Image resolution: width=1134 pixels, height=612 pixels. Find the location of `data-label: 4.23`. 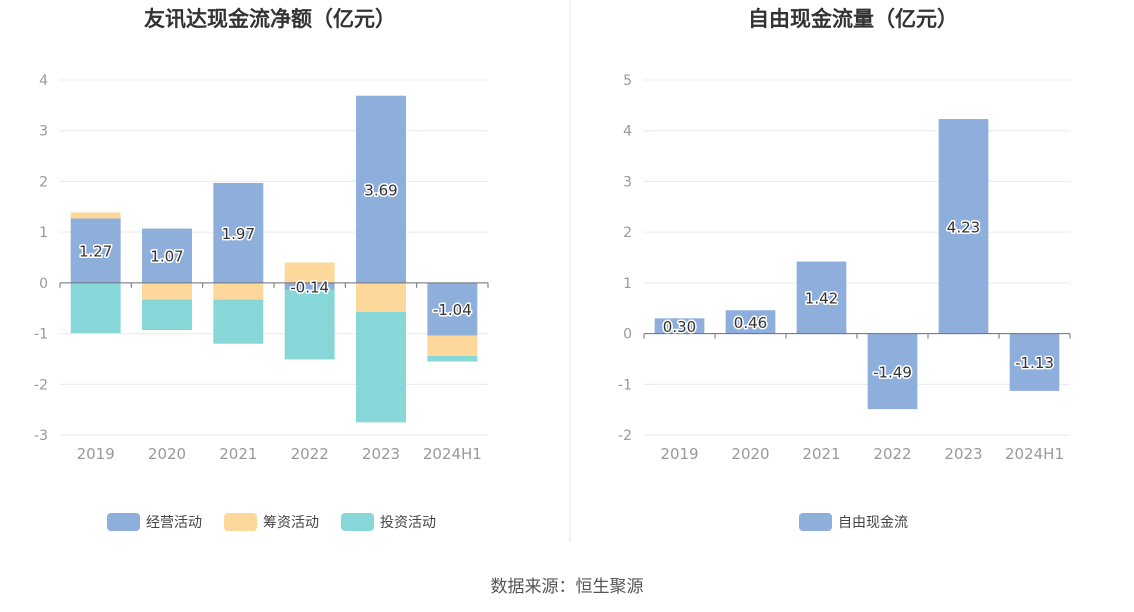

data-label: 4.23 is located at coordinates (963, 227).